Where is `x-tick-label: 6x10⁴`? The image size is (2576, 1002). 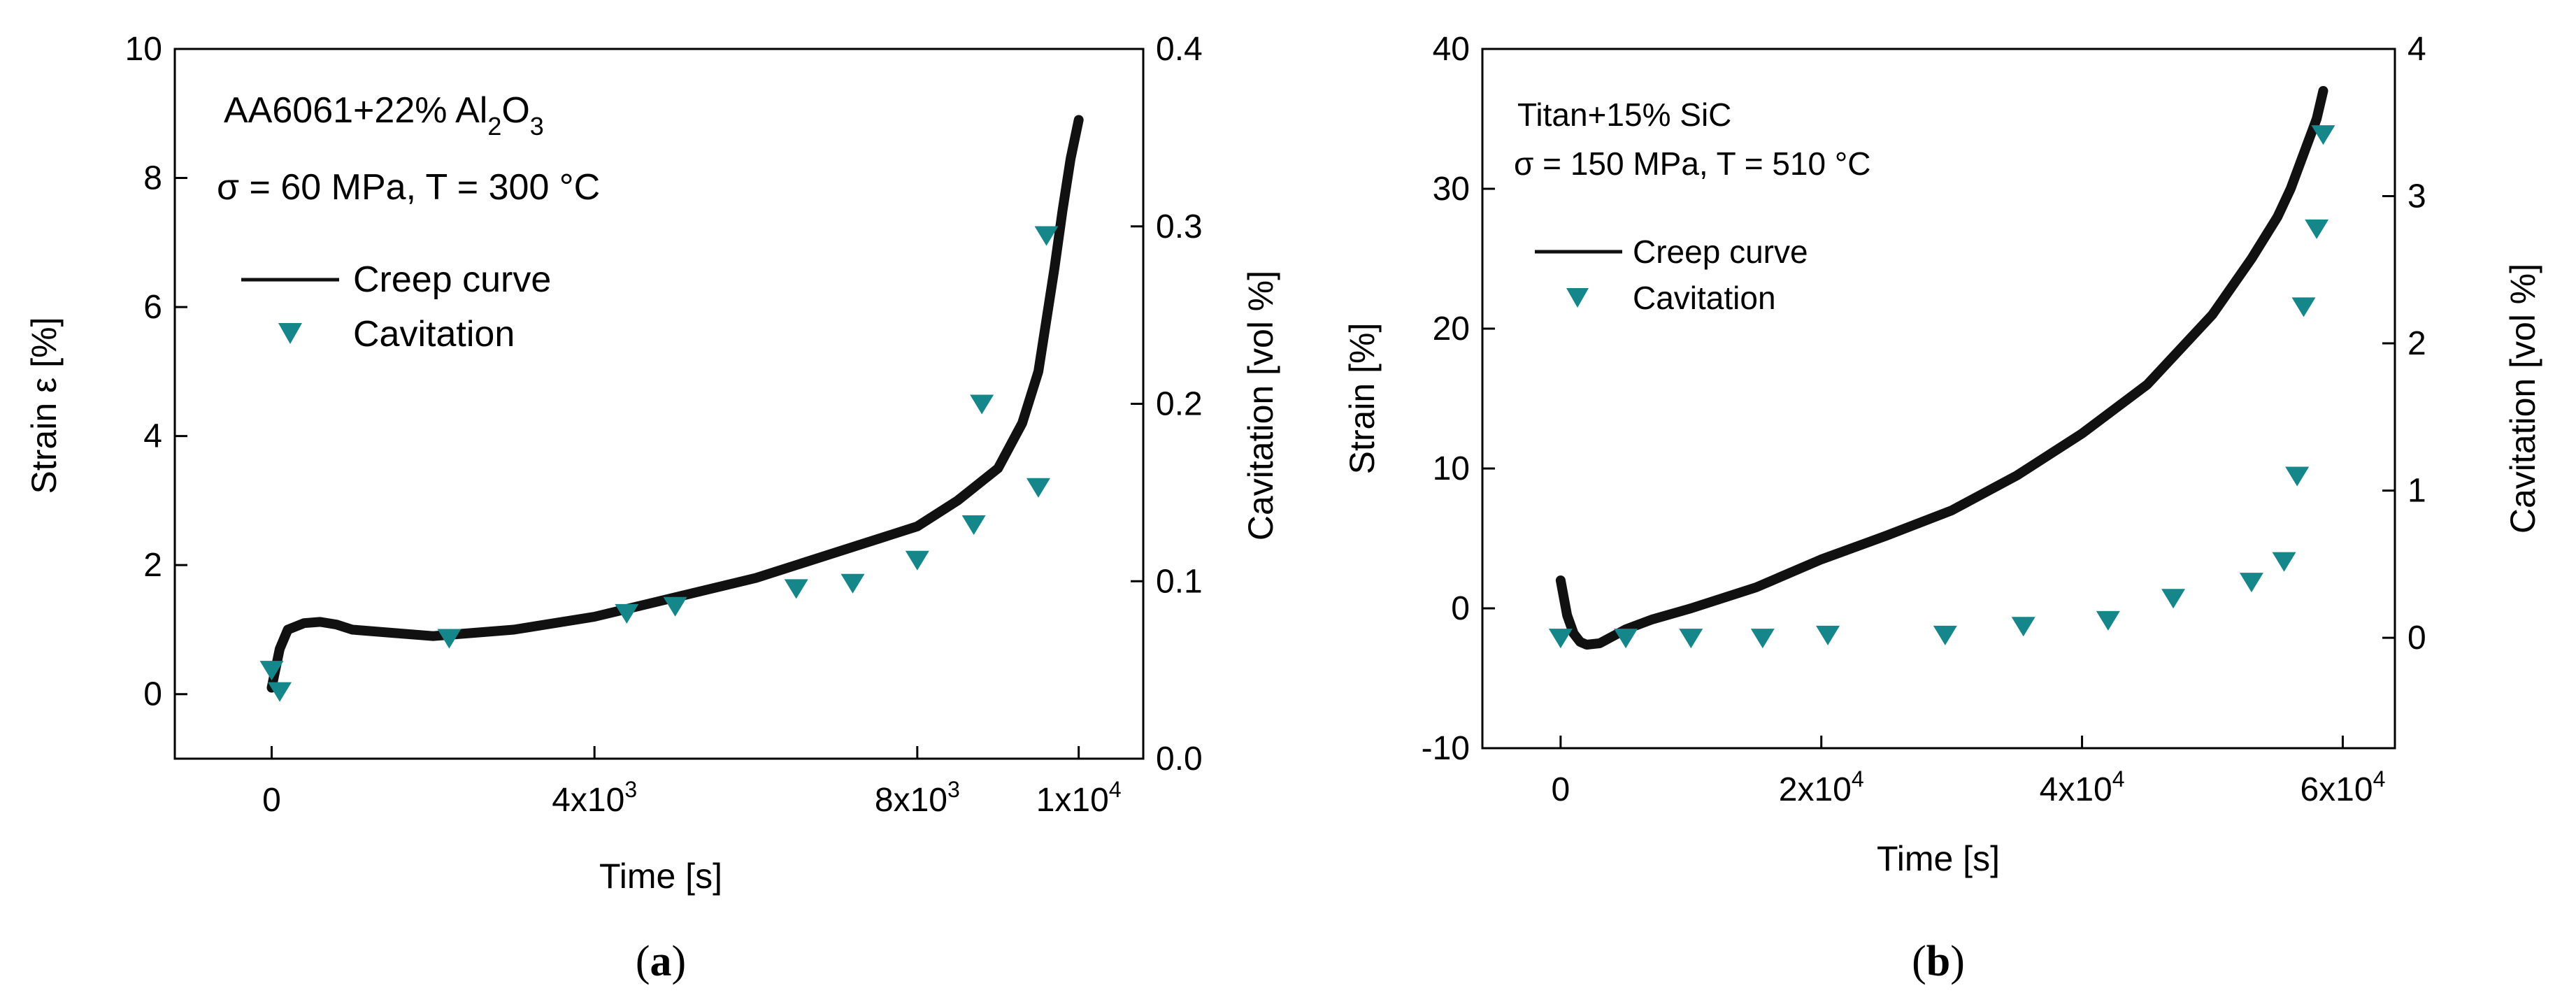 x-tick-label: 6x10⁴ is located at coordinates (2342, 787).